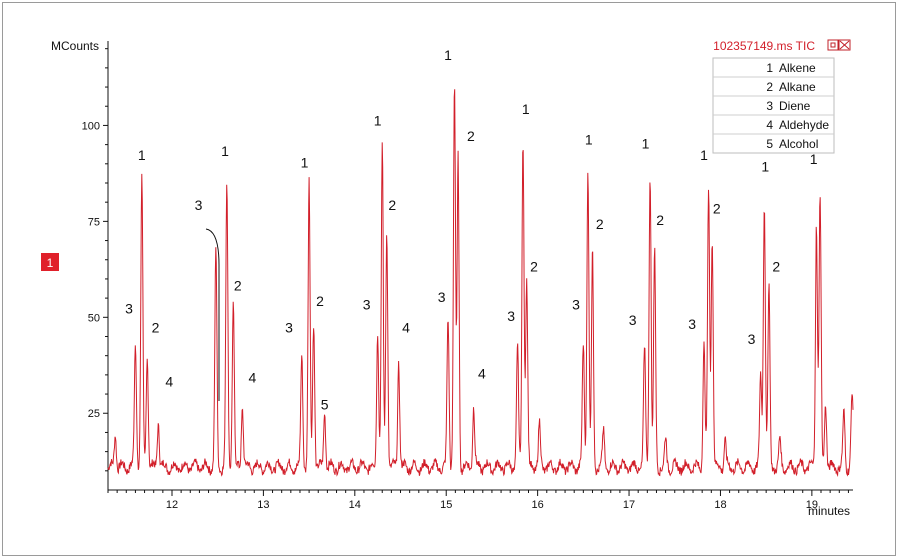 This screenshot has height=560, width=900. What do you see at coordinates (95, 260) in the screenshot?
I see `y-ticks: 25 50 75 100` at bounding box center [95, 260].